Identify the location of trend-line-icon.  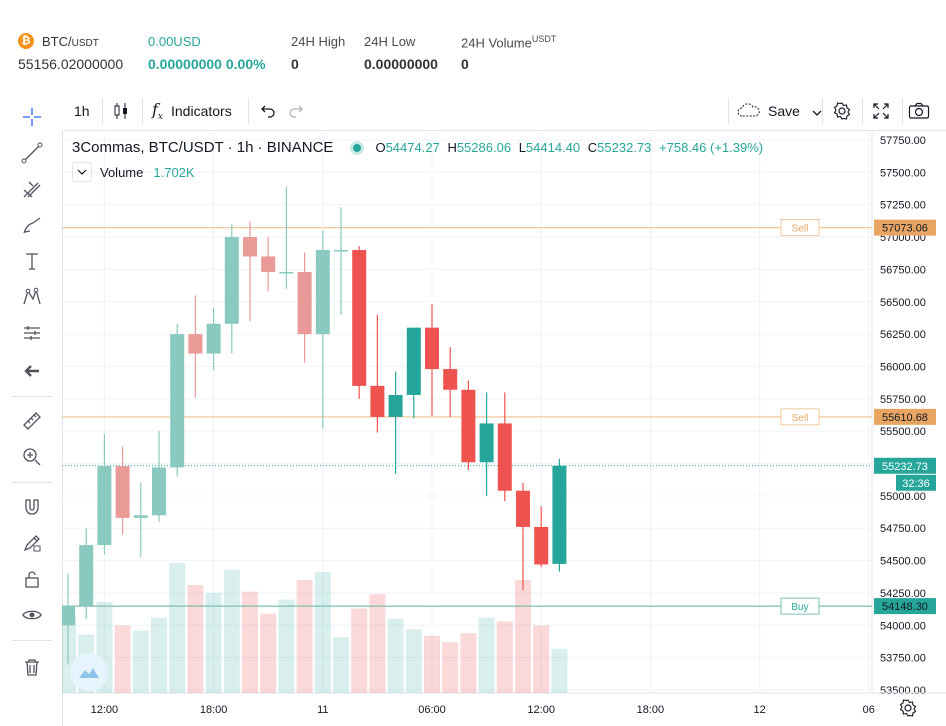
(32, 153).